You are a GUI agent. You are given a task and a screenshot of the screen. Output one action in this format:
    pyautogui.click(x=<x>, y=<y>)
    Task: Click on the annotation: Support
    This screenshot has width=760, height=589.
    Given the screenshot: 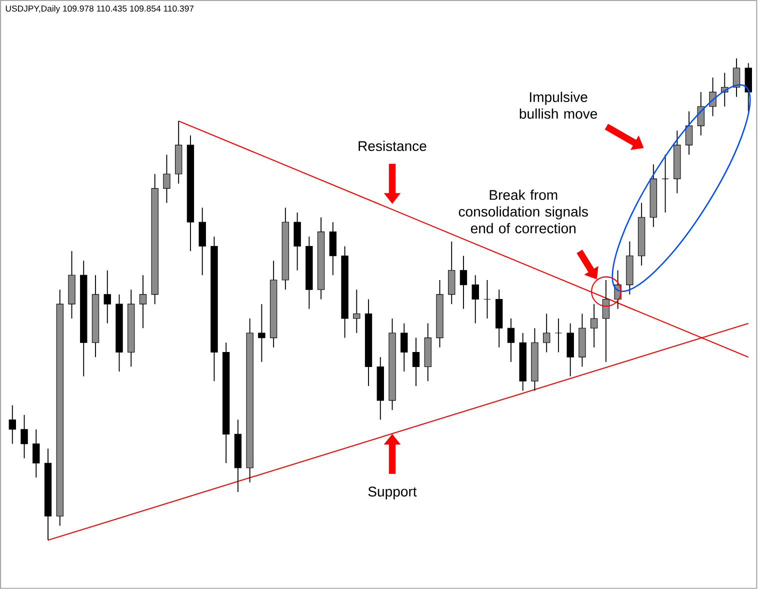 What is the action you would take?
    pyautogui.click(x=392, y=493)
    